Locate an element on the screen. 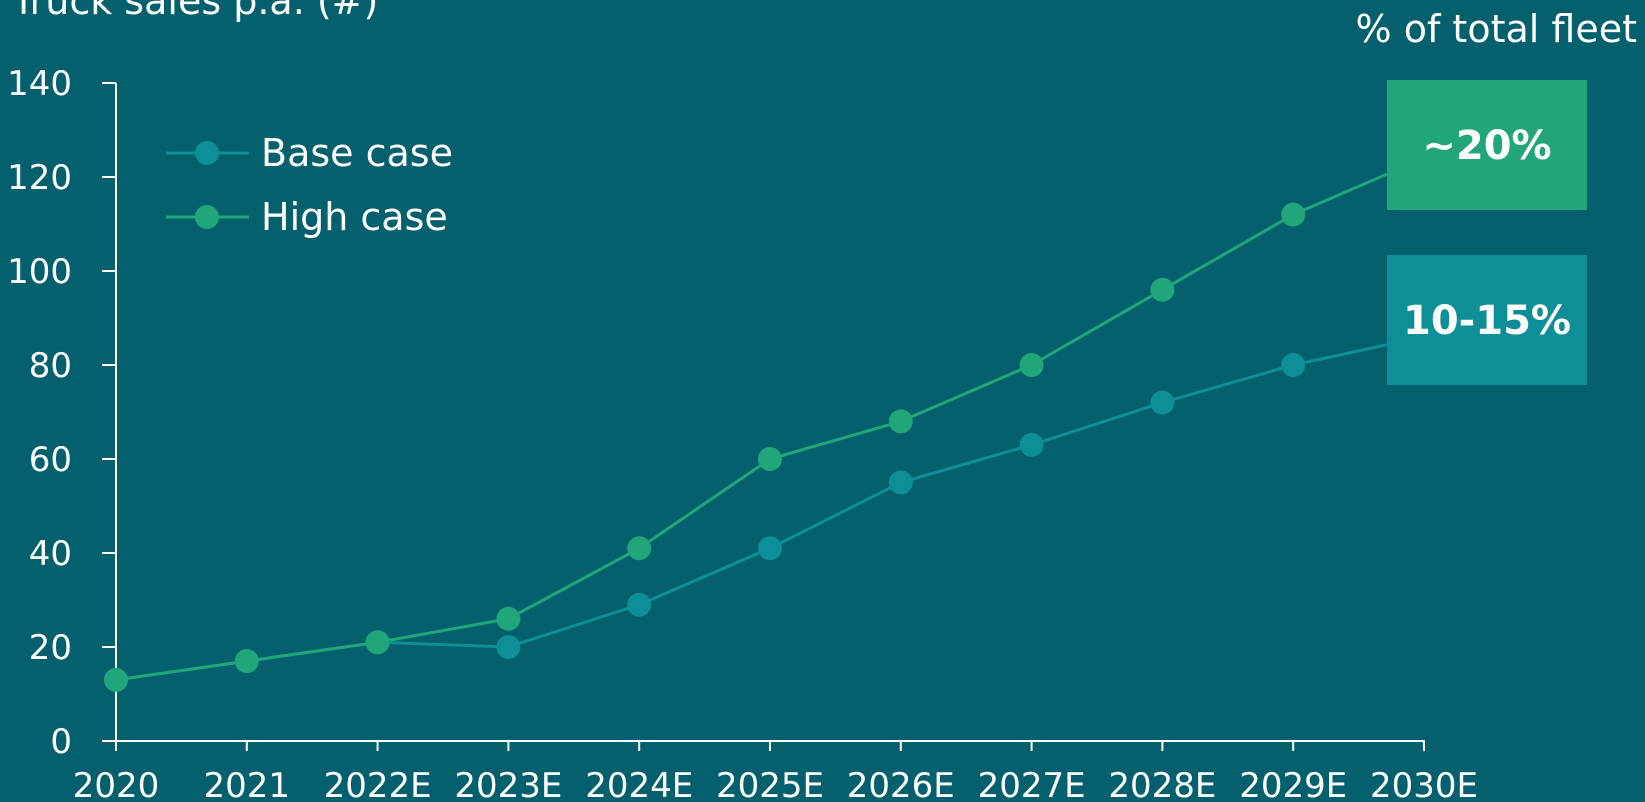 The width and height of the screenshot is (1645, 802). x-tick-label: 2024E is located at coordinates (639, 784).